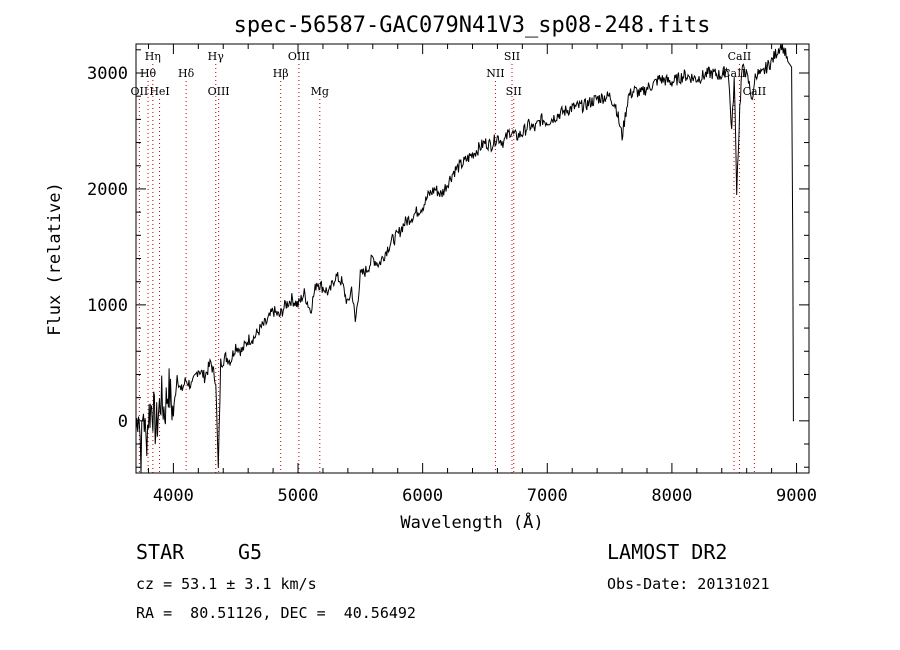  What do you see at coordinates (55, 259) in the screenshot?
I see `y-axis-label: Flux (relative)` at bounding box center [55, 259].